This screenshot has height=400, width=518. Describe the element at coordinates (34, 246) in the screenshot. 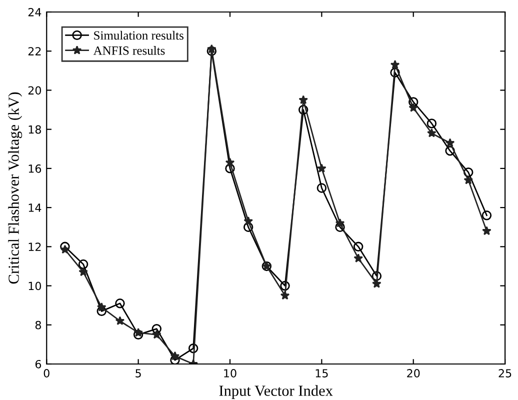

I see `y-tick-label: 12` at that location.